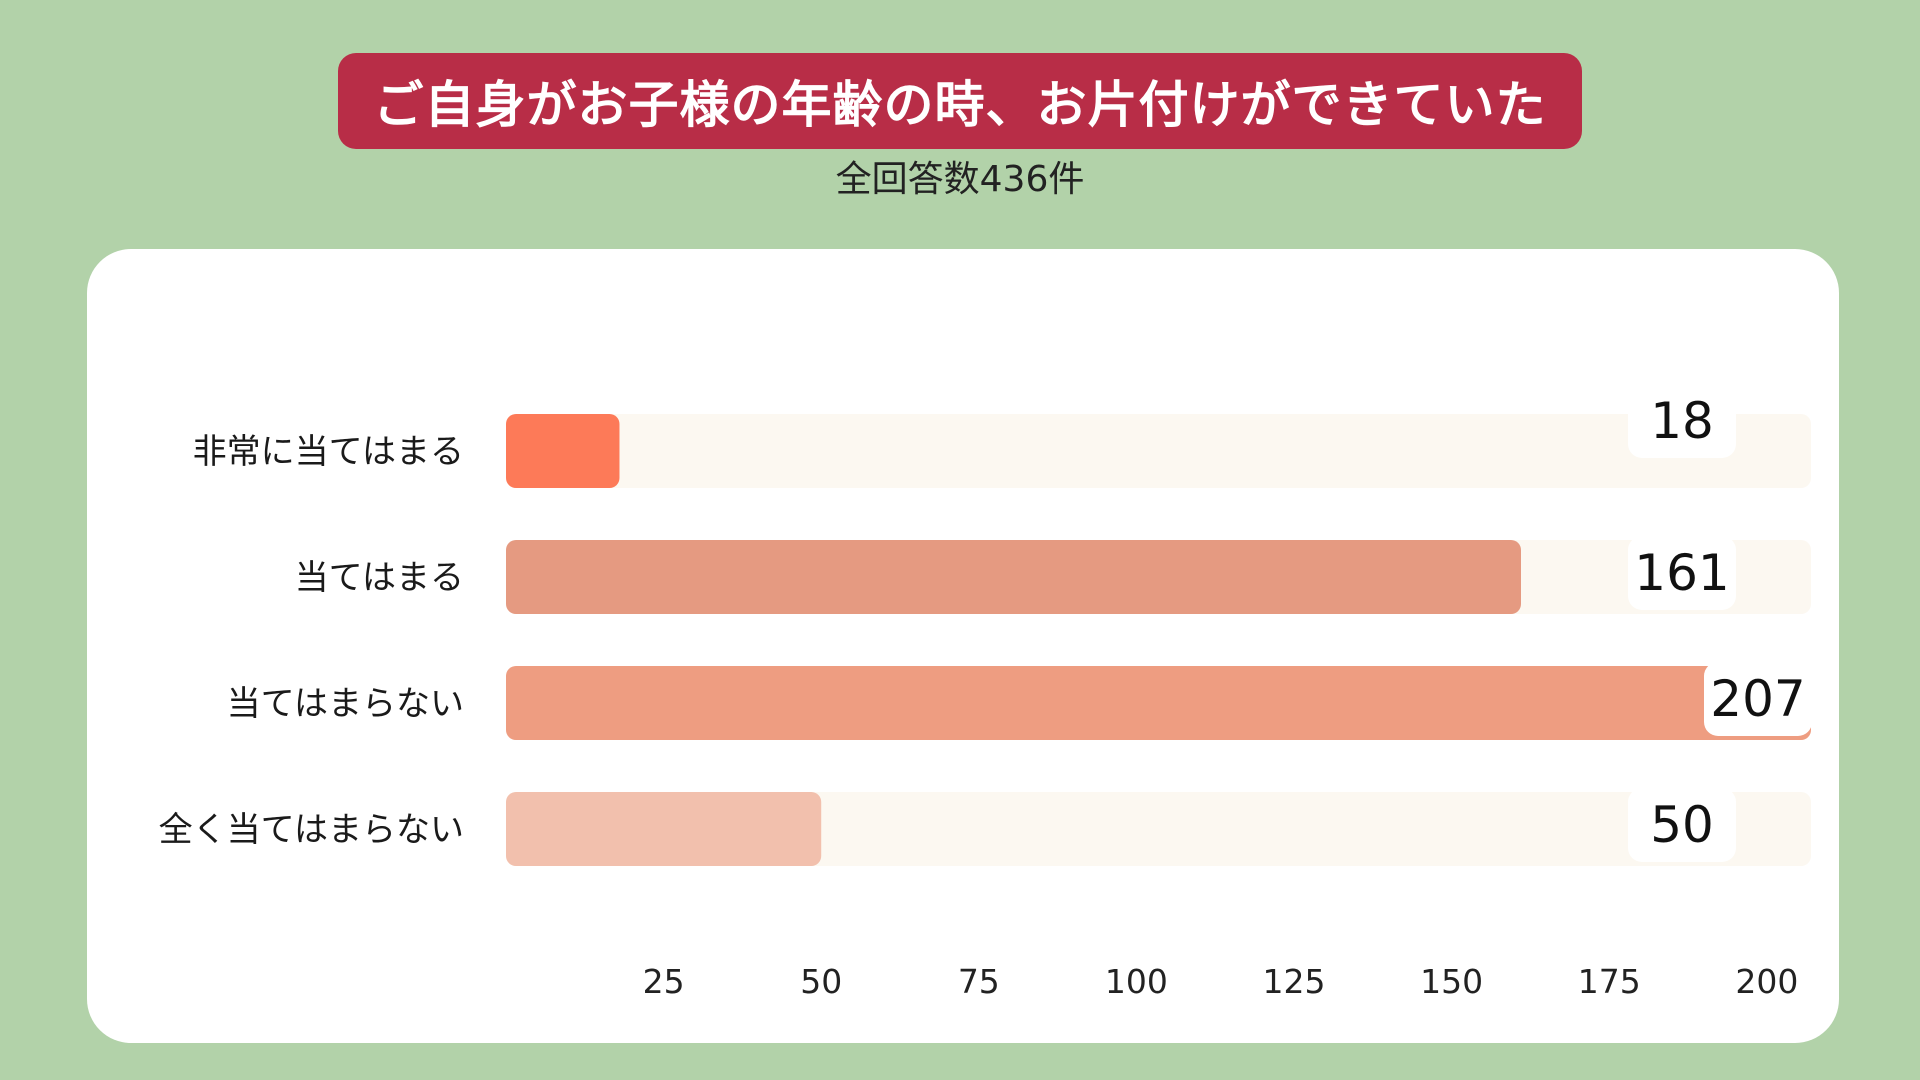 The height and width of the screenshot is (1080, 1920). I want to click on category-label: 全く当てはまらない, so click(311, 830).